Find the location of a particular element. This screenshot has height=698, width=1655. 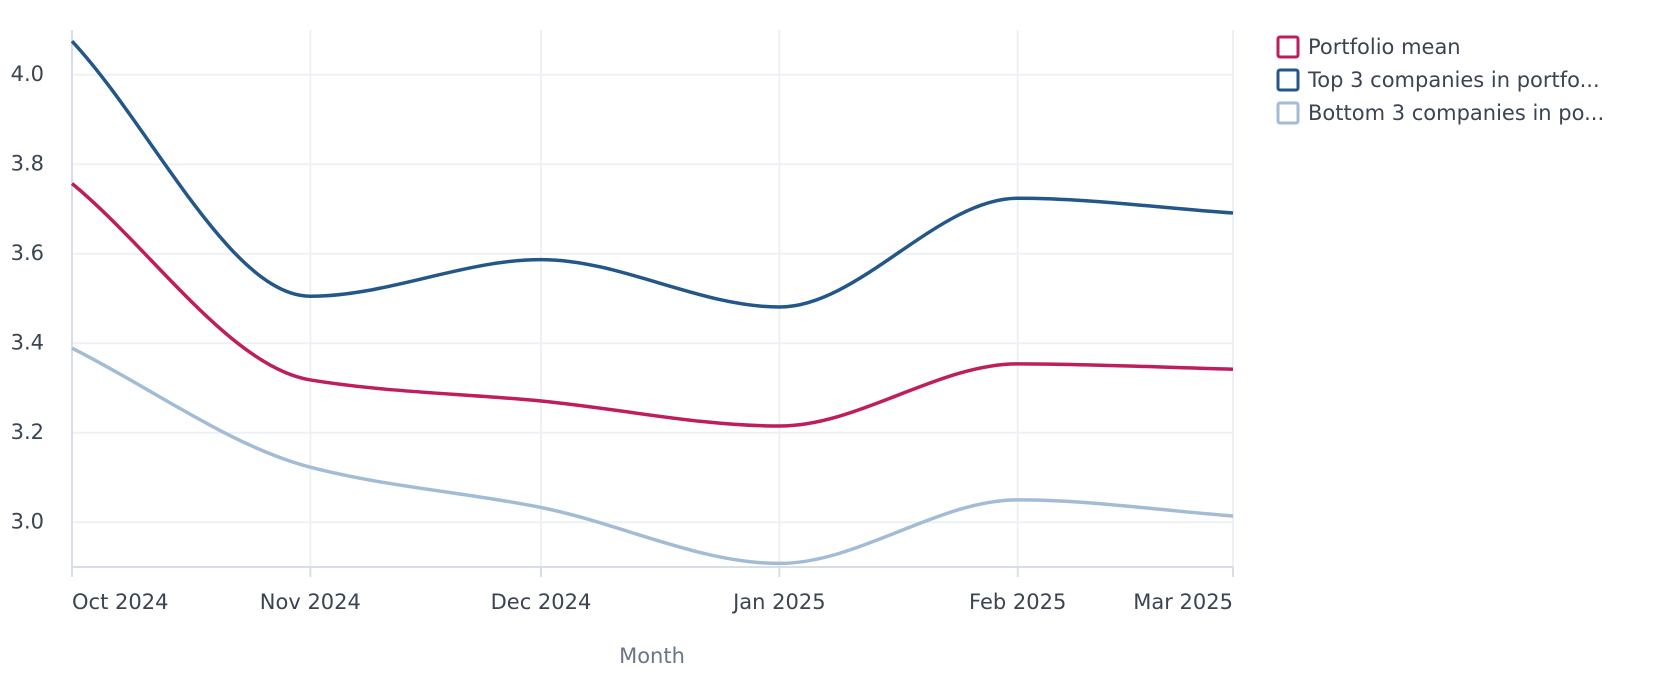

x-tick-label: Oct 2024 is located at coordinates (120, 602).